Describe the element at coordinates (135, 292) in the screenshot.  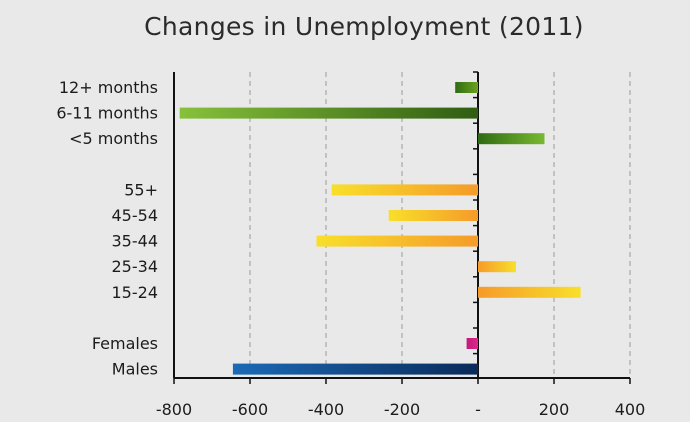
I see `category-label-8: 15-24` at that location.